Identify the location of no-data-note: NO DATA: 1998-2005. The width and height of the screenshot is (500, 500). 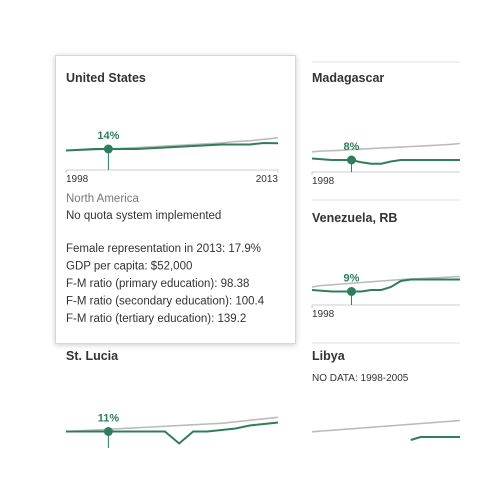
(360, 378).